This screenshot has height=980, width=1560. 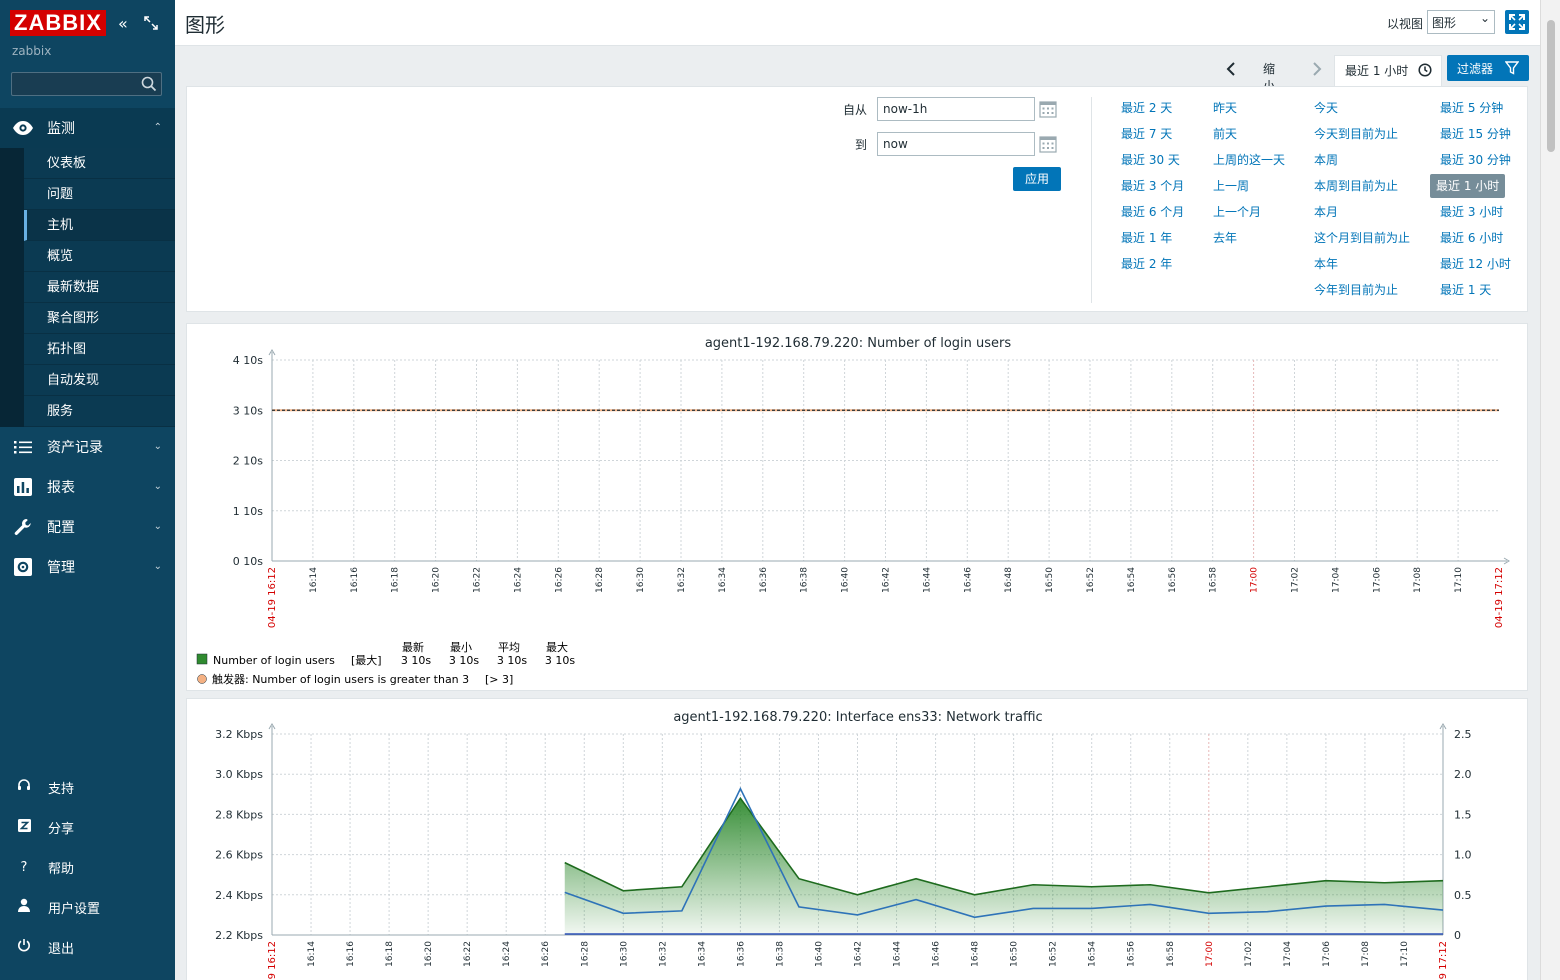 What do you see at coordinates (1037, 179) in the screenshot?
I see `apply-button: 应用` at bounding box center [1037, 179].